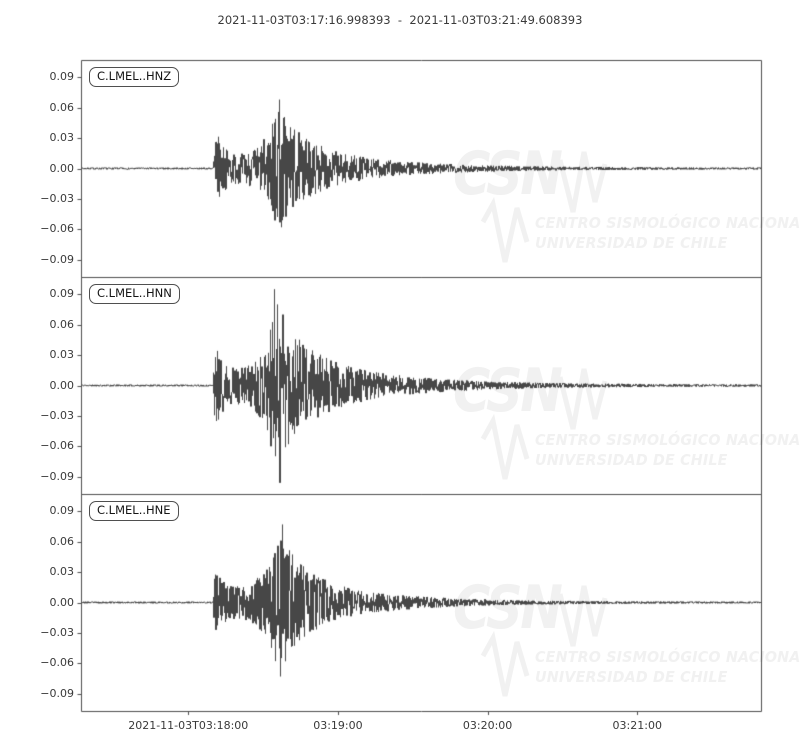 The image size is (800, 750). I want to click on channel-label-hnn: C.LMEL..HNN, so click(134, 294).